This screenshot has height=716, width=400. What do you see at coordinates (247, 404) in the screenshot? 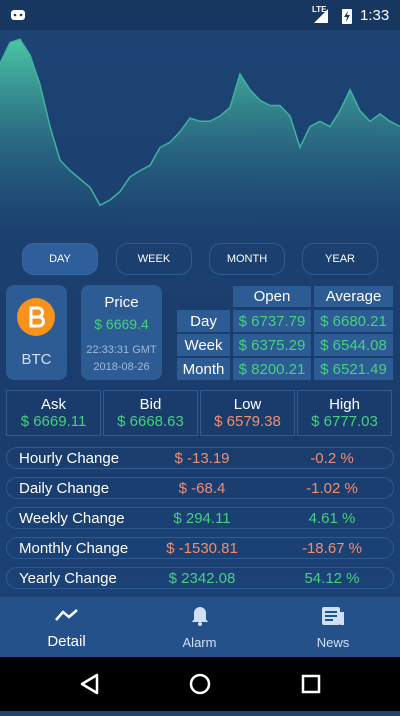
I see `quote-label: Low` at bounding box center [247, 404].